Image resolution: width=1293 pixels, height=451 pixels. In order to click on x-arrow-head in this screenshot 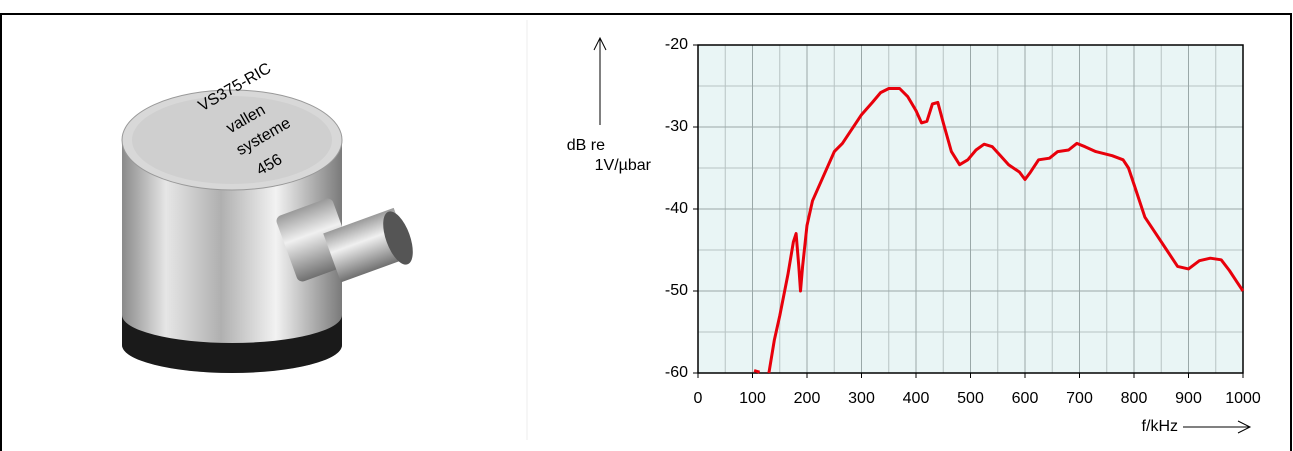, I will do `click(1244, 427)`.